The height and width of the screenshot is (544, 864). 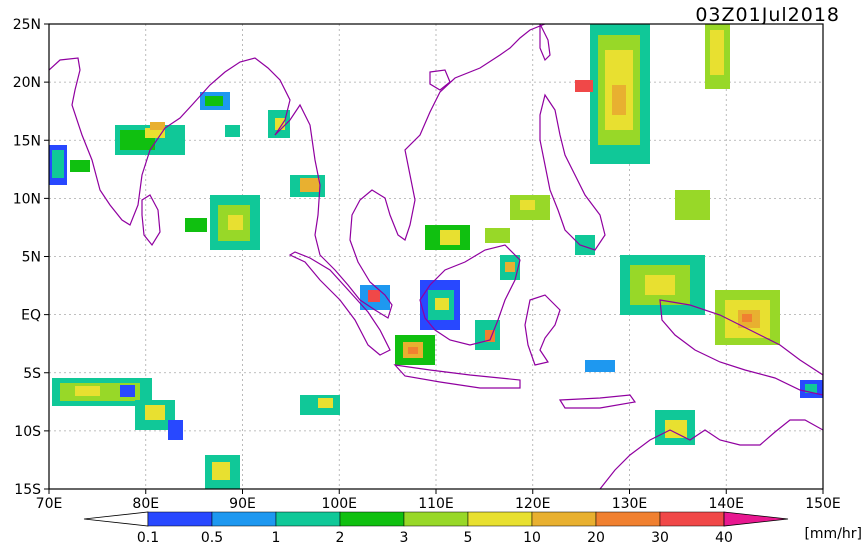 I want to click on coast-timor, so click(x=597, y=401).